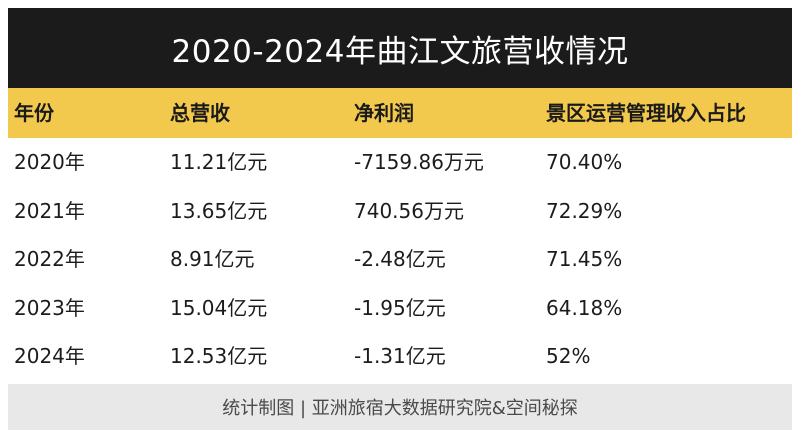  What do you see at coordinates (584, 162) in the screenshot?
I see `cell-scenic-share: 70.40%` at bounding box center [584, 162].